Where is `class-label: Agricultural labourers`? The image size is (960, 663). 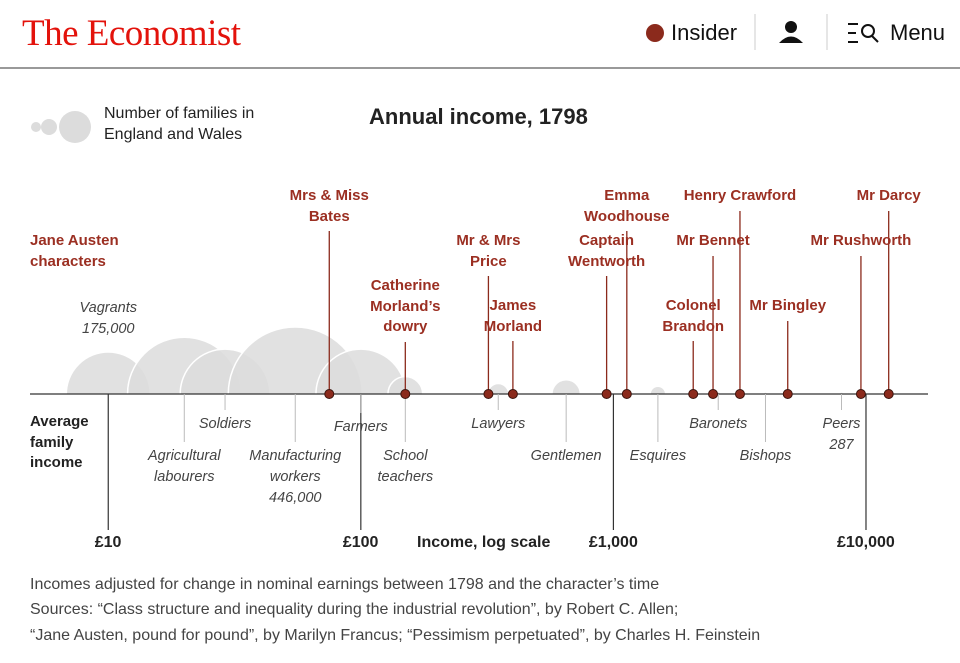 class-label: Agricultural labourers is located at coordinates (184, 466).